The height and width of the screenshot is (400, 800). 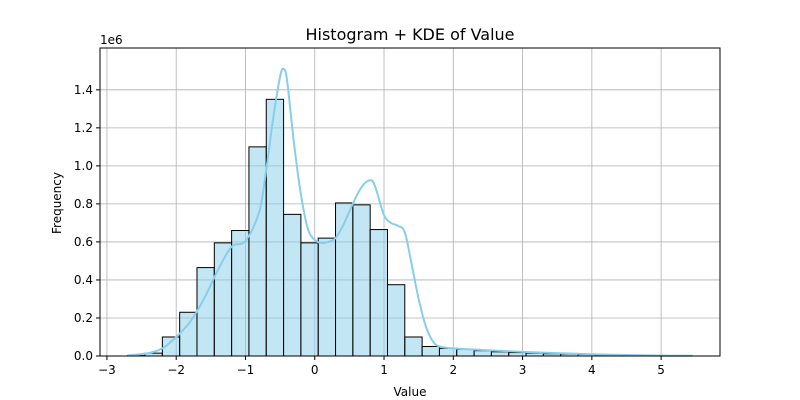 I want to click on x-axis-ticks: −3 −2 −1 0 1 2 3 4 5, so click(x=381, y=366).